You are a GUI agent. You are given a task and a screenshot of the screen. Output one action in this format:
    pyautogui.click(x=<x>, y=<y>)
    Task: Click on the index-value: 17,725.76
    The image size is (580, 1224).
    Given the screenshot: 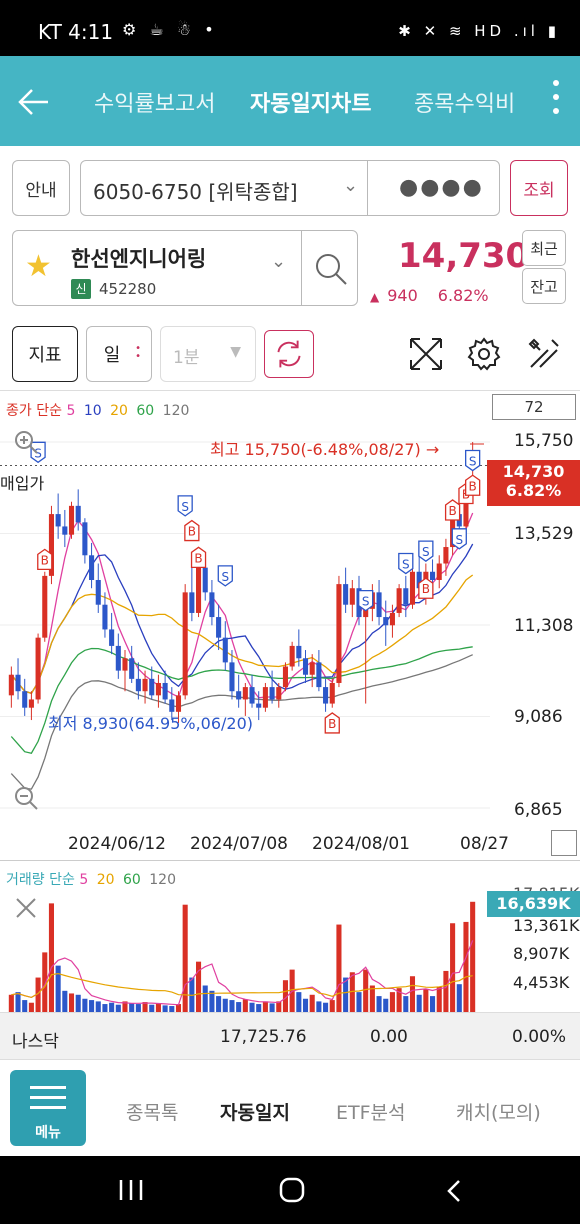 What is the action you would take?
    pyautogui.click(x=263, y=1037)
    